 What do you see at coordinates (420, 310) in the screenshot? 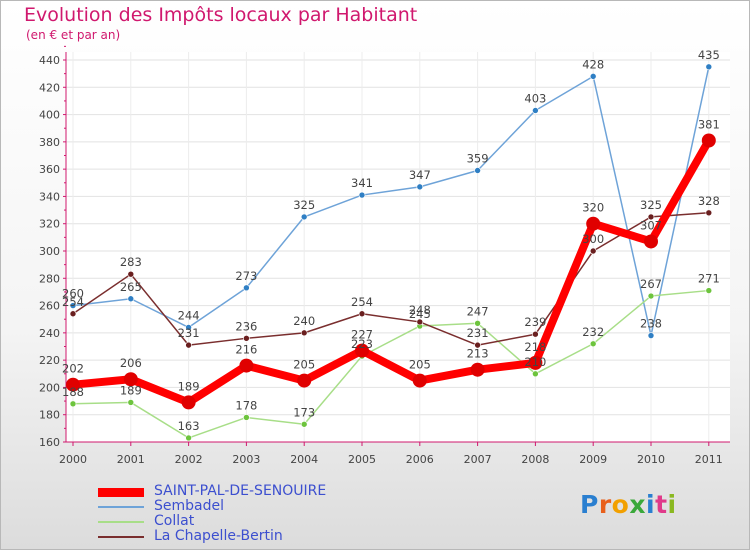
I see `data-label: 248` at bounding box center [420, 310].